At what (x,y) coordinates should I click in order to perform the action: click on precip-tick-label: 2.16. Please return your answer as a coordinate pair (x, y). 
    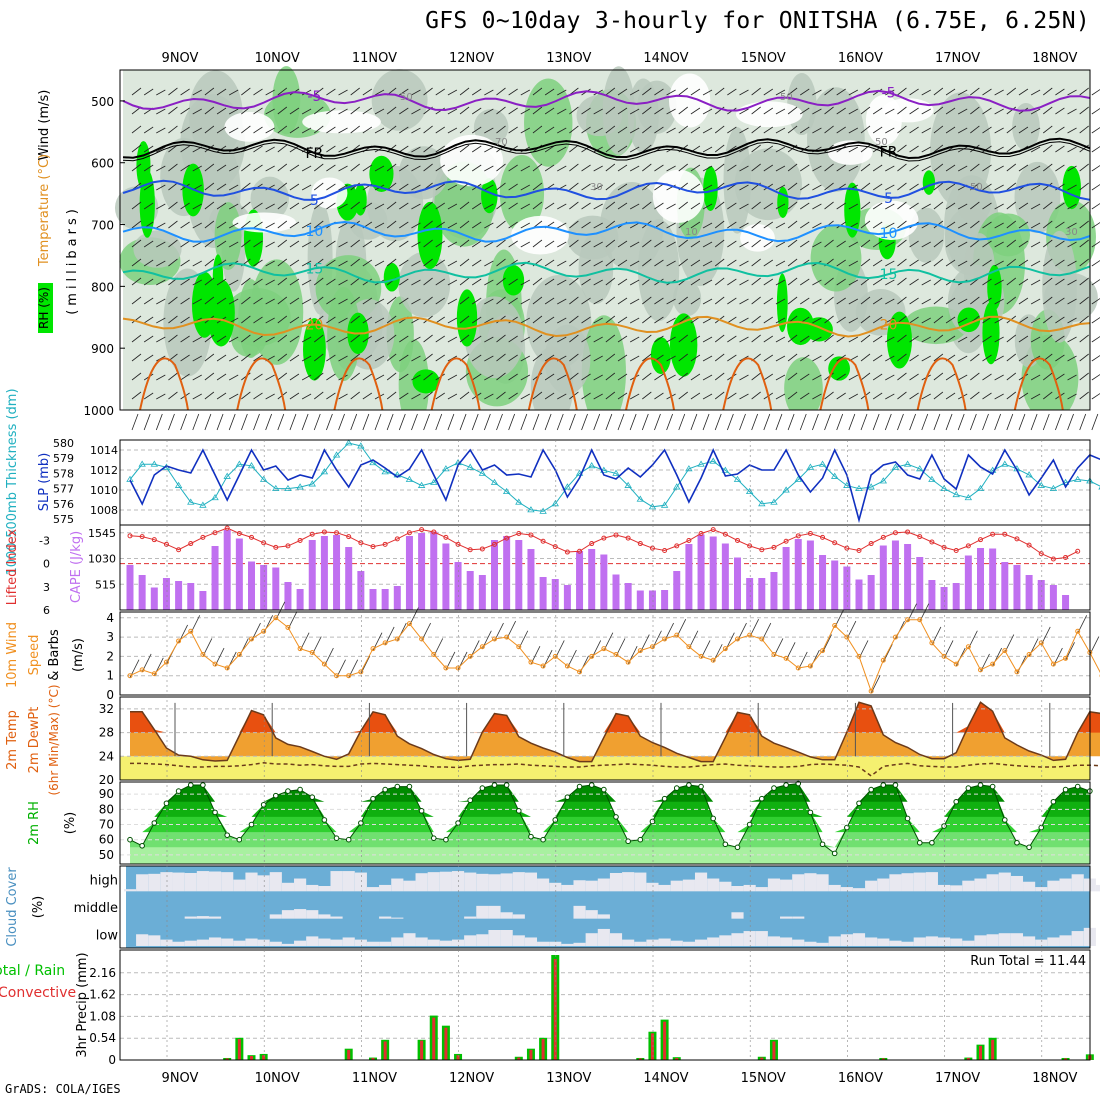
    Looking at the image, I should click on (102, 973).